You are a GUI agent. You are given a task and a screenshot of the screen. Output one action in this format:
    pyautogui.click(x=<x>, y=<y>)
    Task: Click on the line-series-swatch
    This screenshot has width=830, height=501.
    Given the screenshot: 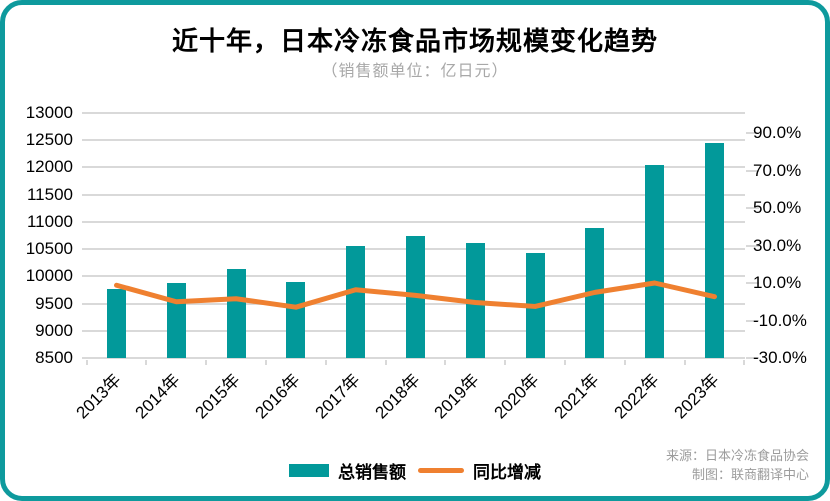 What is the action you would take?
    pyautogui.click(x=441, y=470)
    